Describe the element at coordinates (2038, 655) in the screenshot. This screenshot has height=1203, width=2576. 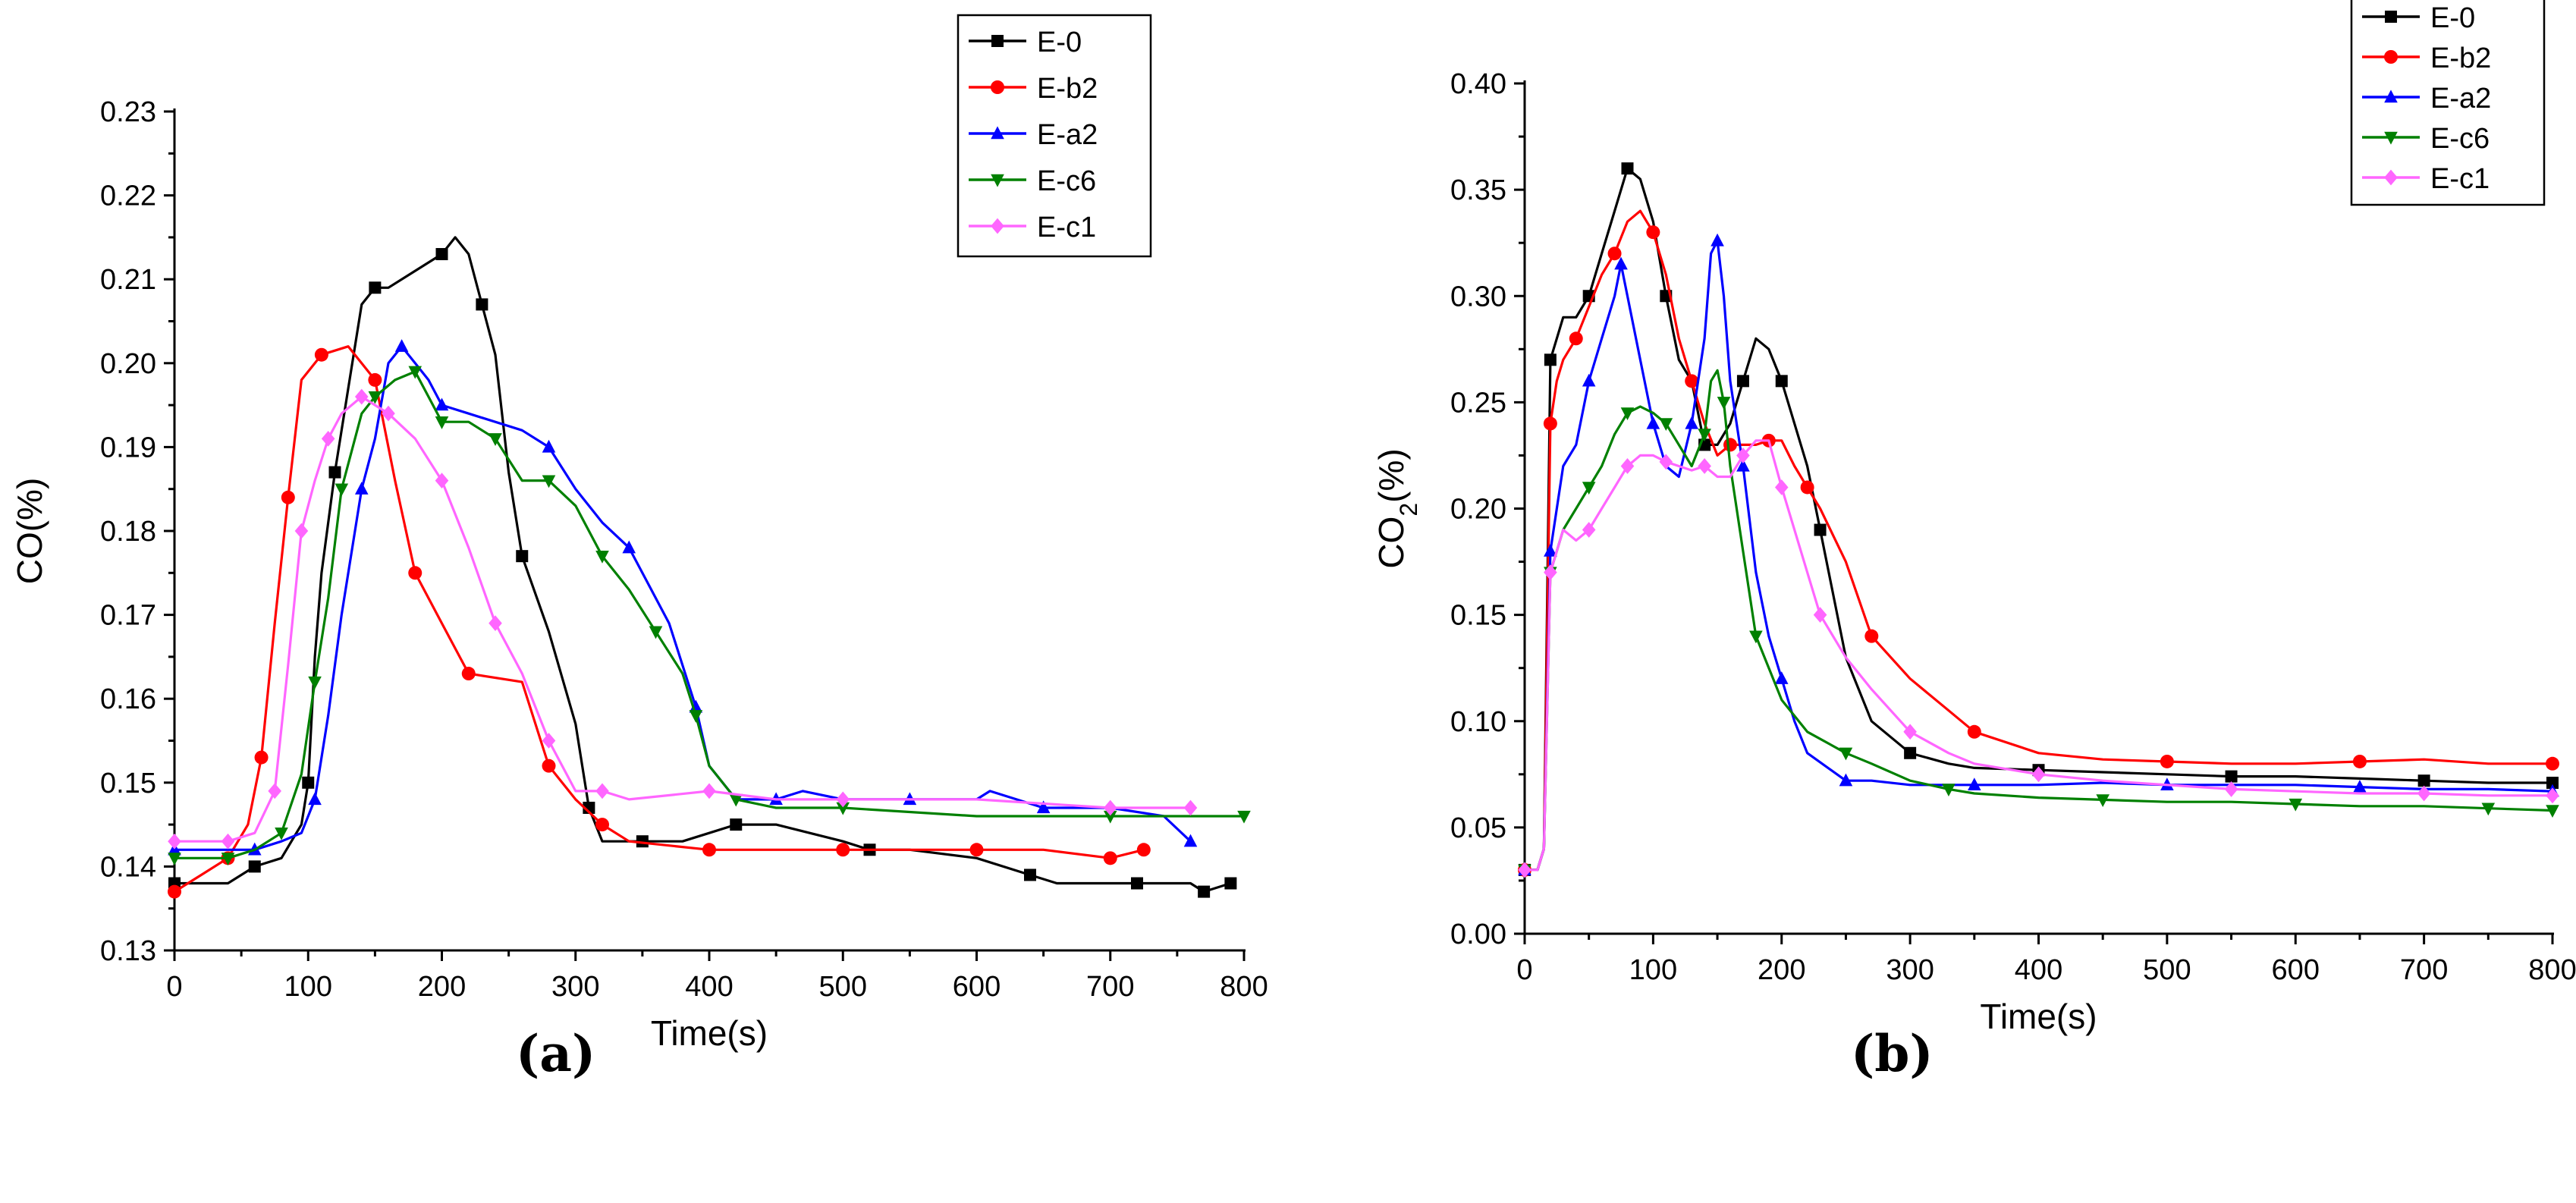
I see `series-line-E-c1` at that location.